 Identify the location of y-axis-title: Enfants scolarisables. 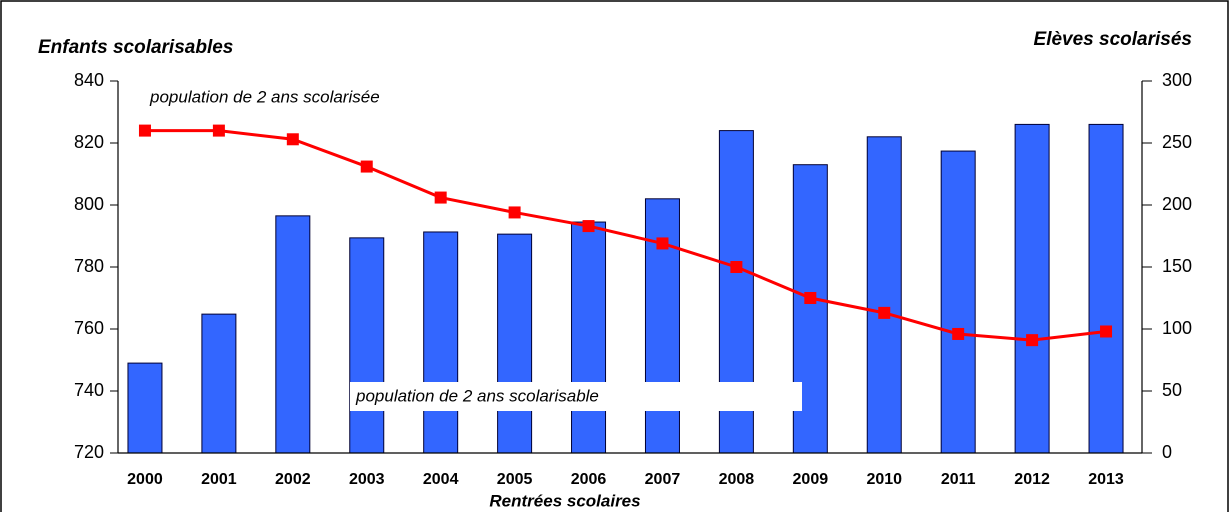
(135, 47).